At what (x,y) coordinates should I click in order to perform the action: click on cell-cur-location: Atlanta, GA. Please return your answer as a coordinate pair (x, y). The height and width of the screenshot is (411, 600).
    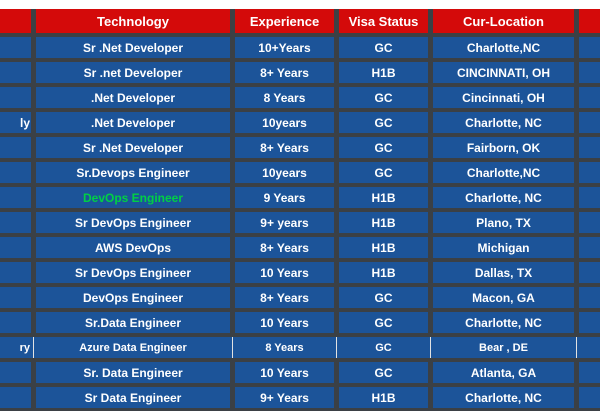
    Looking at the image, I should click on (503, 372).